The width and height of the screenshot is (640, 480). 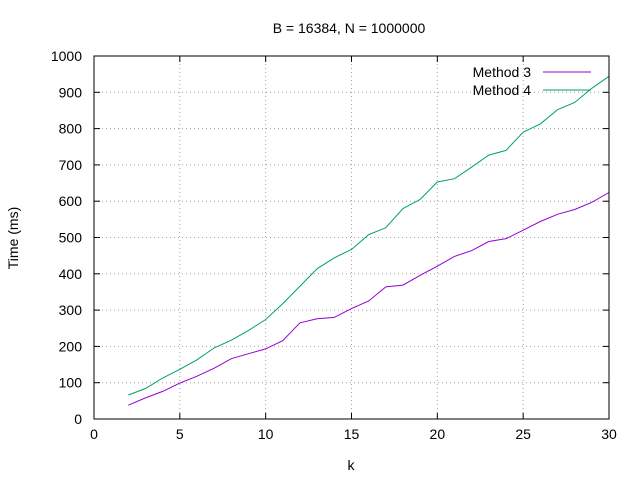 What do you see at coordinates (71, 274) in the screenshot?
I see `y-tick-label: 400` at bounding box center [71, 274].